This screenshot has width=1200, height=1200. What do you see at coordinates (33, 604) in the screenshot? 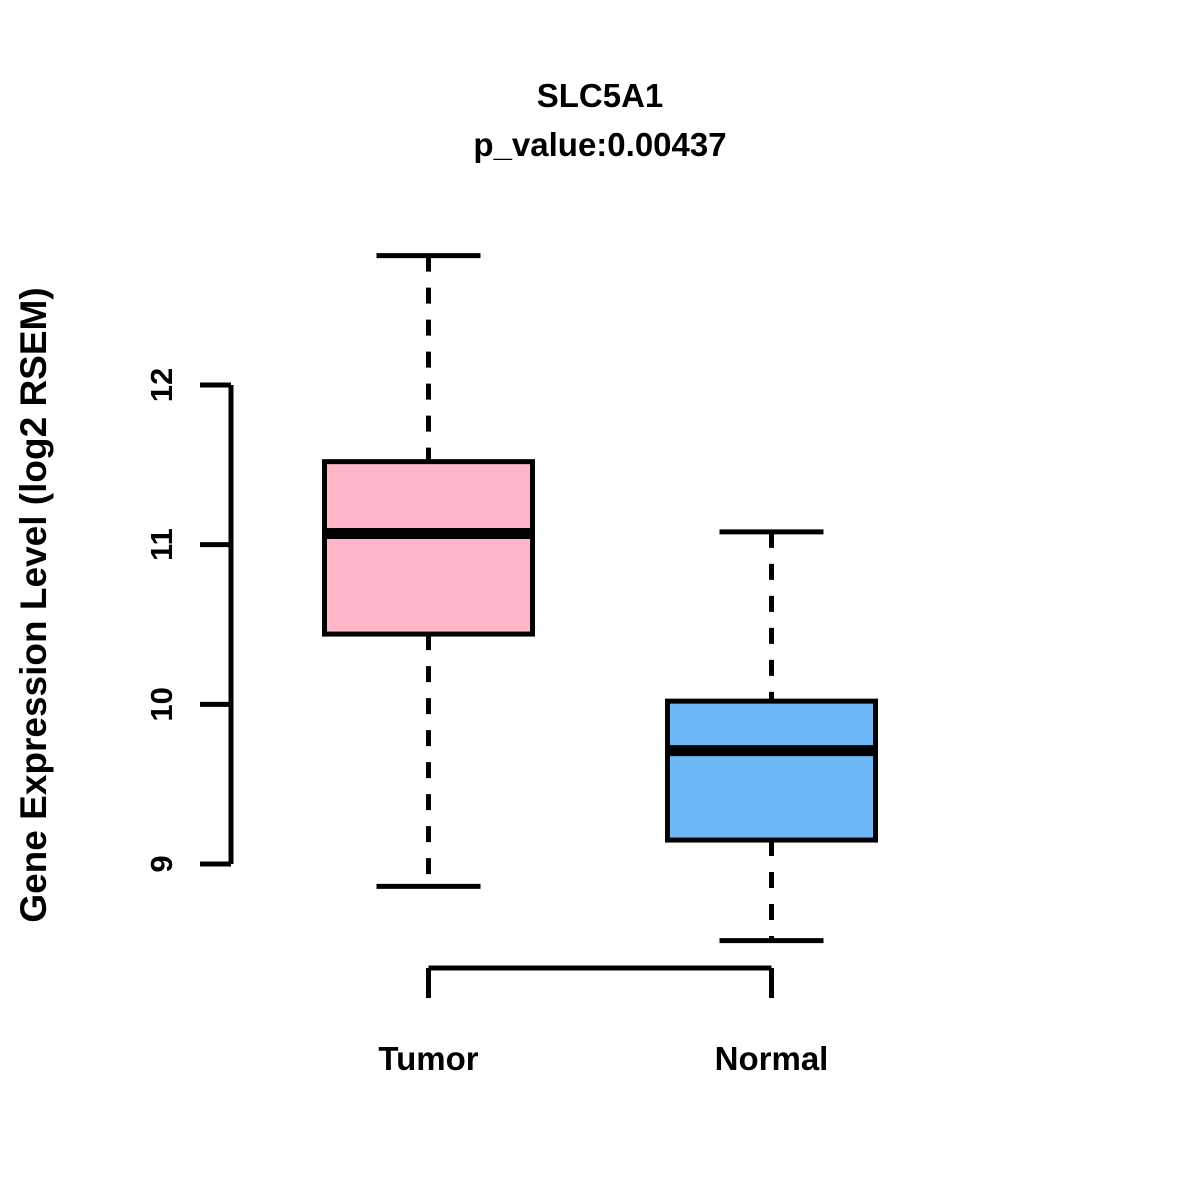
I see `y-axis-title: Gene Expression Level (log2 RSEM)` at bounding box center [33, 604].